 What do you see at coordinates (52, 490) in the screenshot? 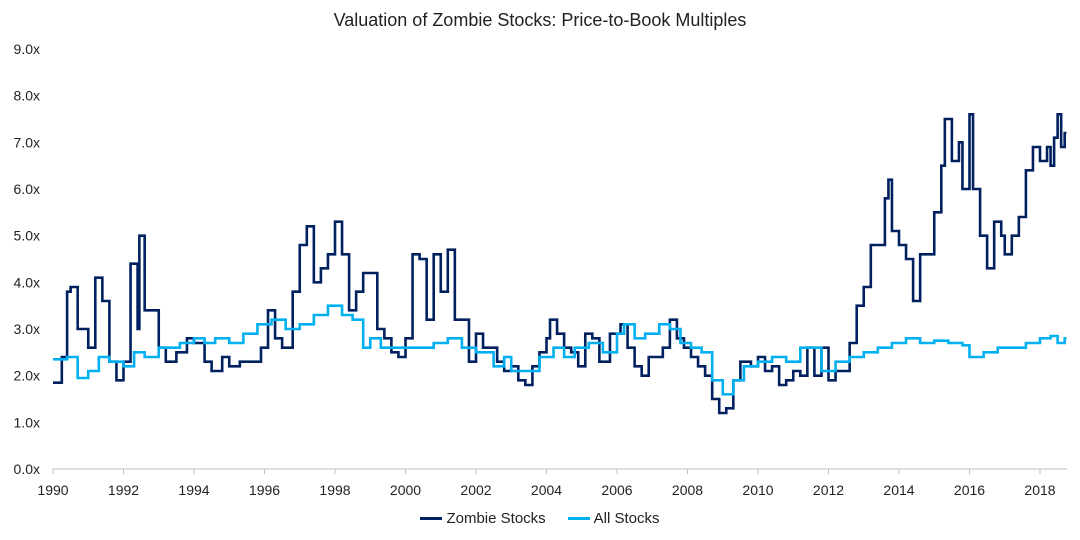
I see `x-tick-label: 1990` at bounding box center [52, 490].